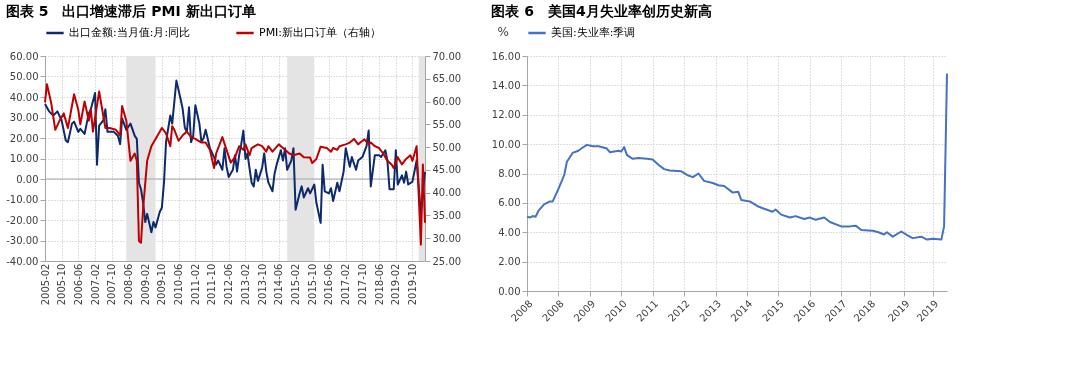 This screenshot has height=388, width=1080. What do you see at coordinates (45, 284) in the screenshot?
I see `x-tick-label: 2005-02` at bounding box center [45, 284].